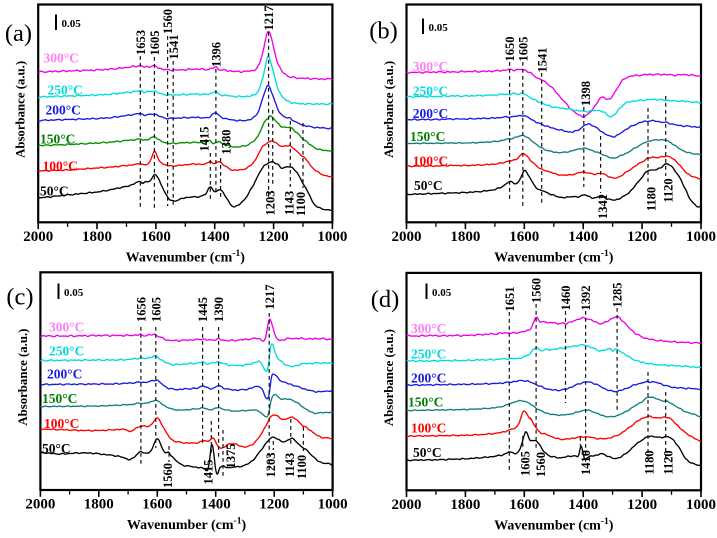 This screenshot has width=717, height=538. What do you see at coordinates (217, 54) in the screenshot?
I see `svg-text: 1396` at bounding box center [217, 54].